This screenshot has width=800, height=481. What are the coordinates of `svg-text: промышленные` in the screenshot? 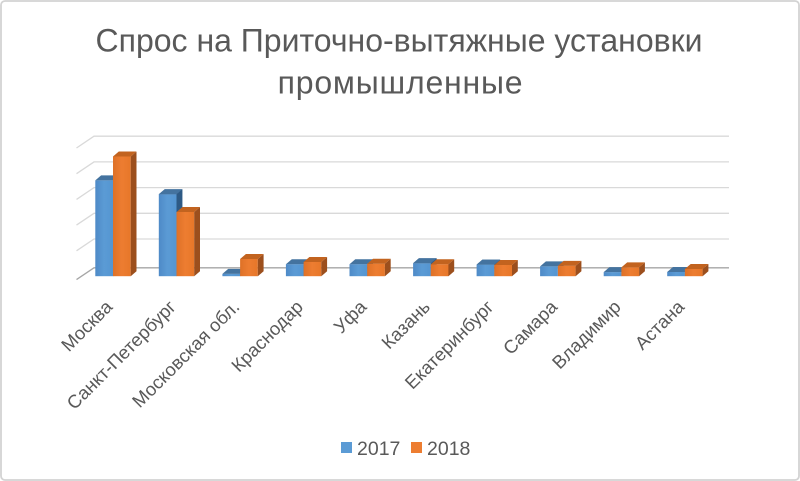 It's located at (401, 83).